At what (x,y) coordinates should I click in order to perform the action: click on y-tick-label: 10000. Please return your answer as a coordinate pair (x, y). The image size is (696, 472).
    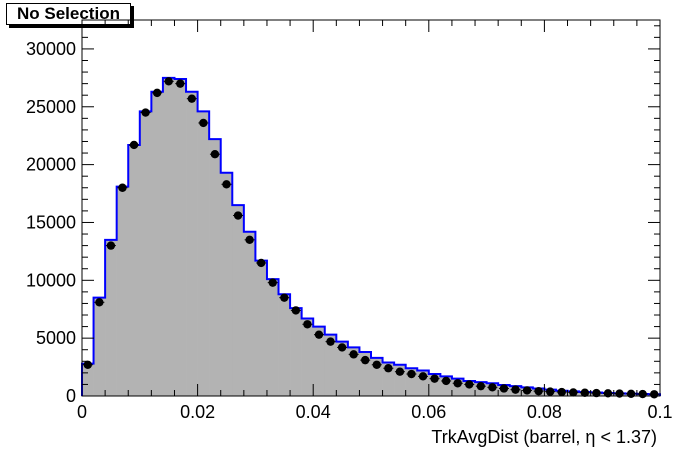
    Looking at the image, I should click on (51, 280).